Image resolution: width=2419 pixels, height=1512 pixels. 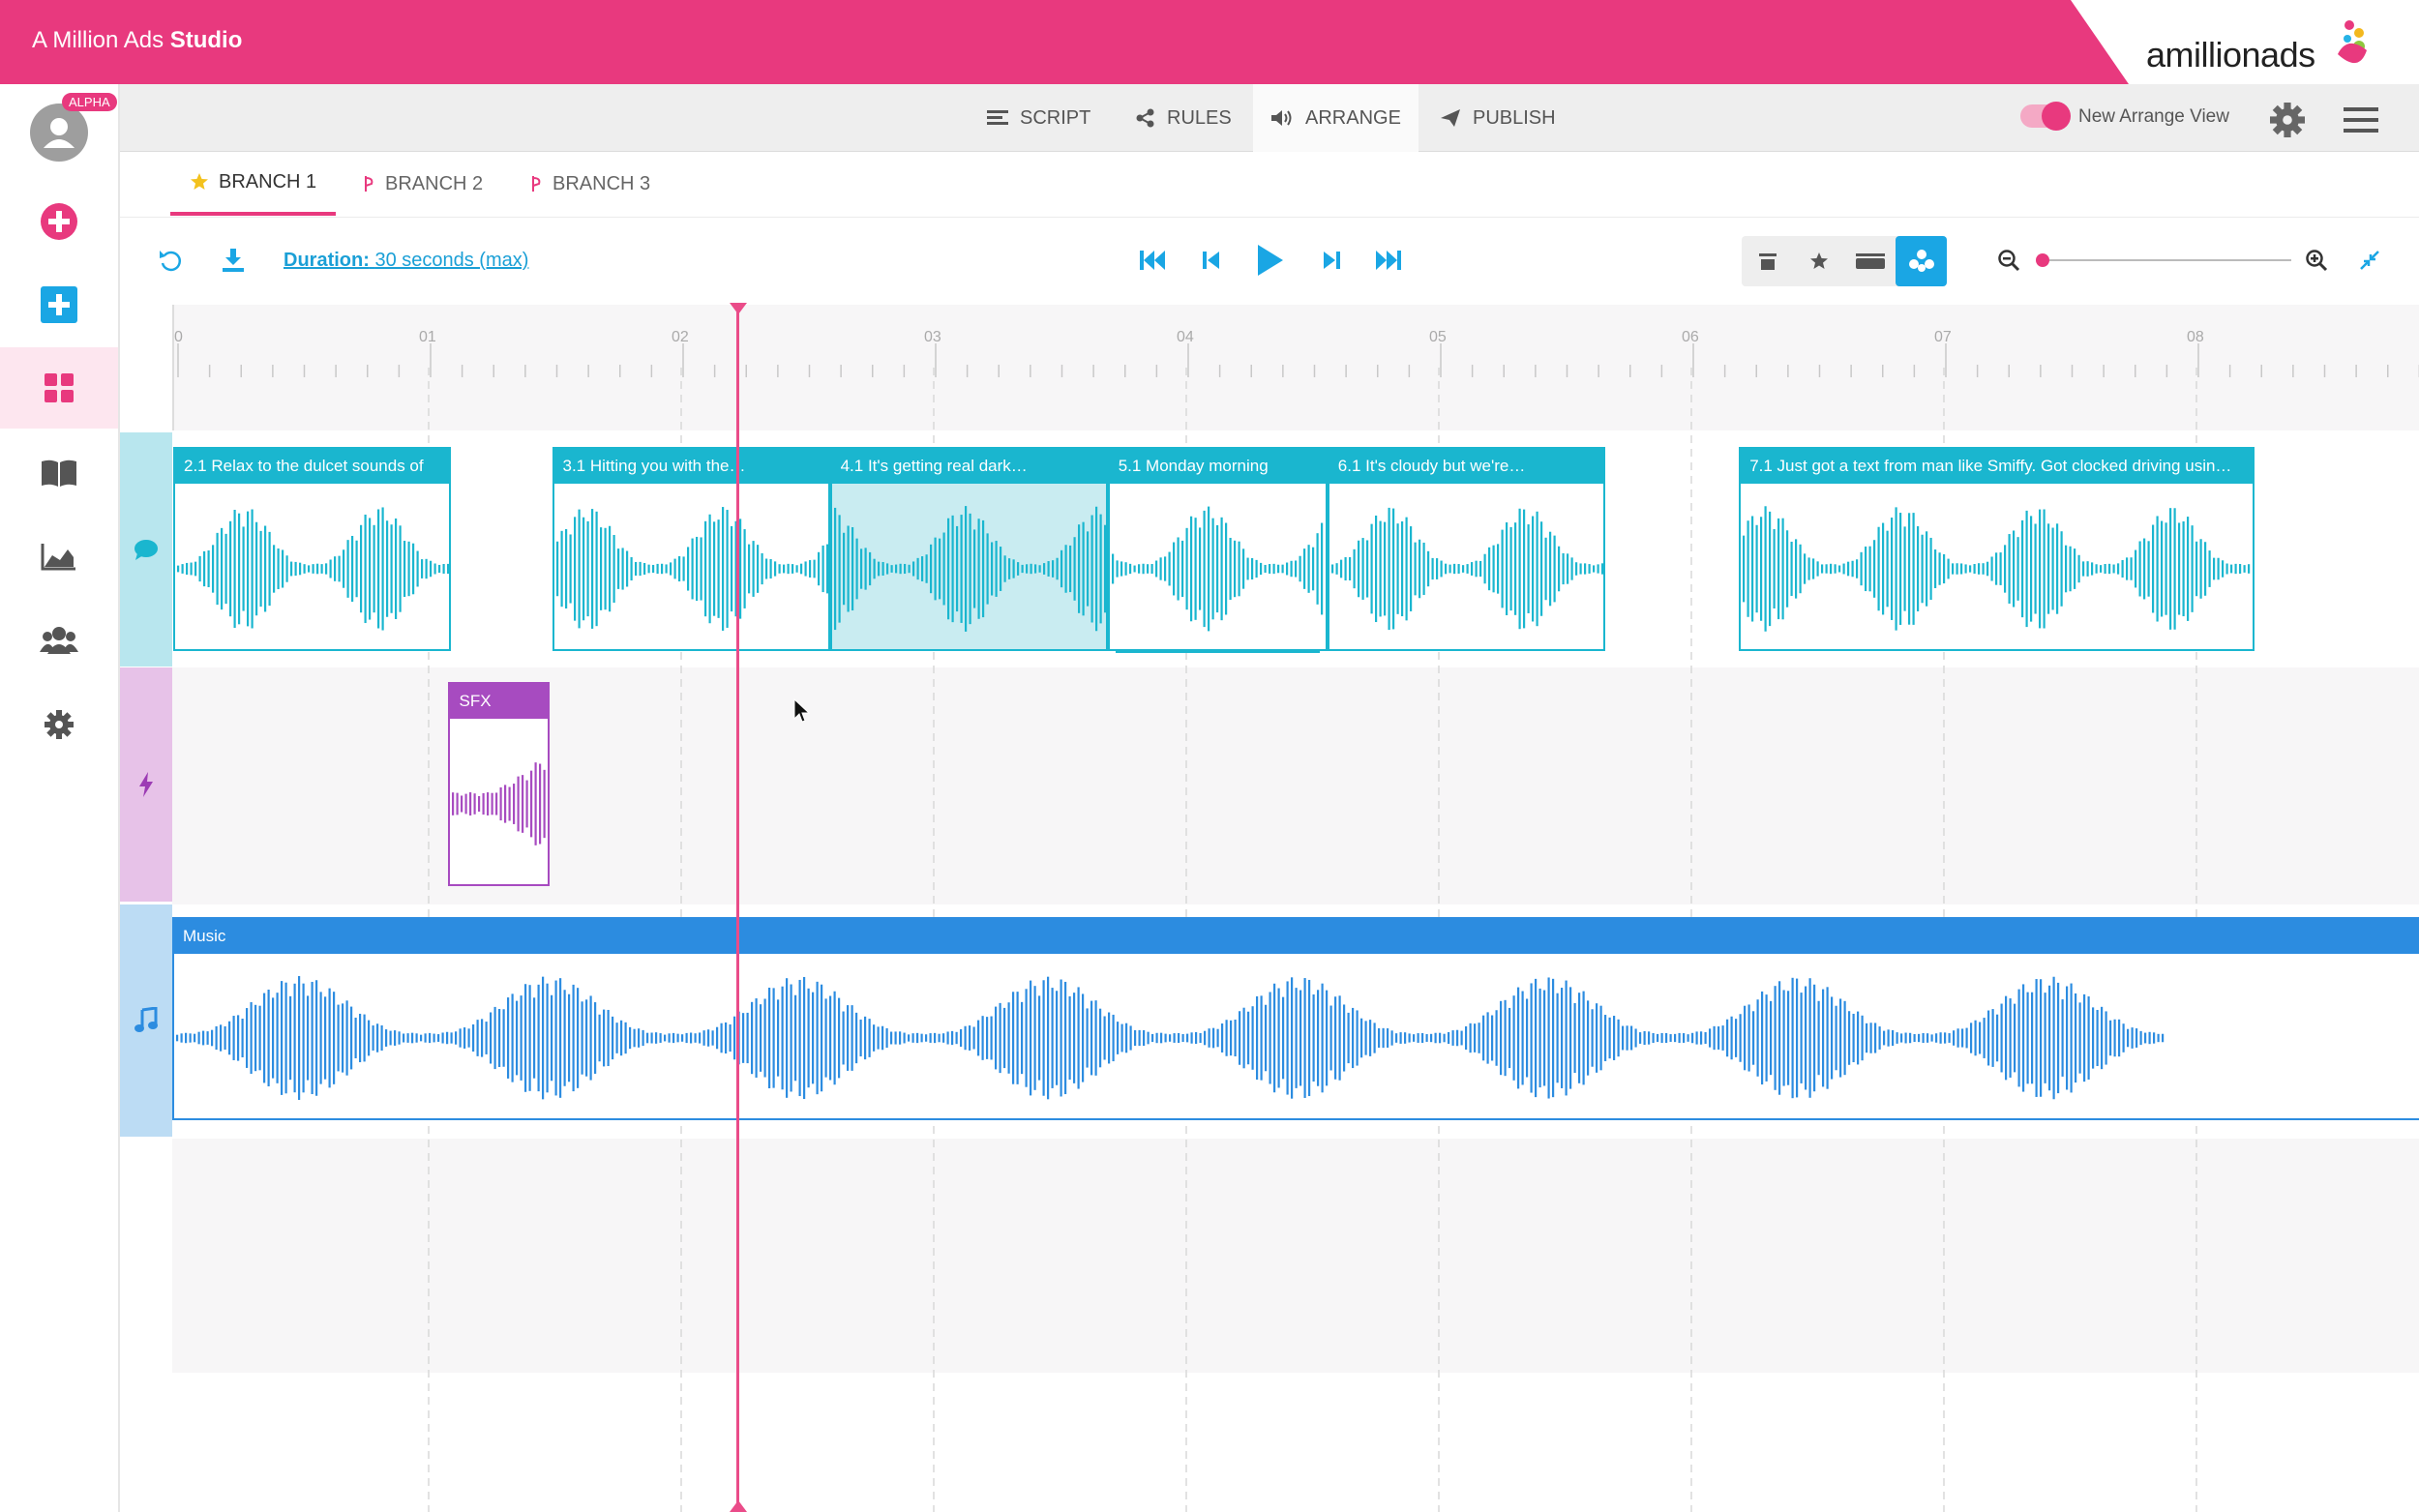 I want to click on tab-branch-2: BRANCH 2, so click(x=422, y=184).